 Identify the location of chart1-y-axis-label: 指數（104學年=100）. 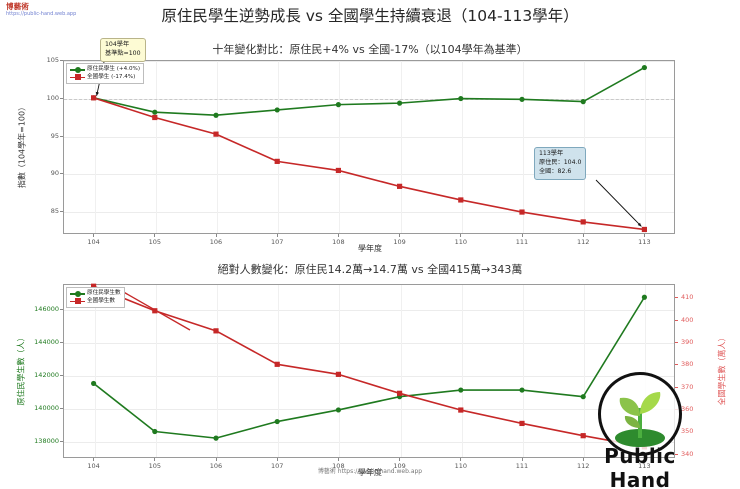
(22, 145).